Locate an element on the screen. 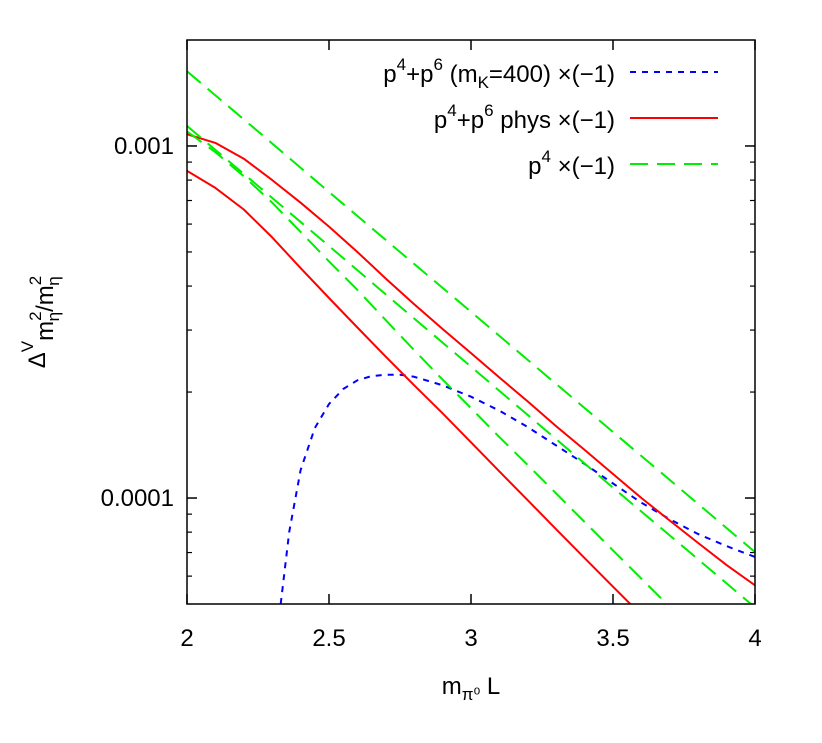 Image resolution: width=822 pixels, height=743 pixels. legend-label-p4: p4 ×(−1) is located at coordinates (571, 163).